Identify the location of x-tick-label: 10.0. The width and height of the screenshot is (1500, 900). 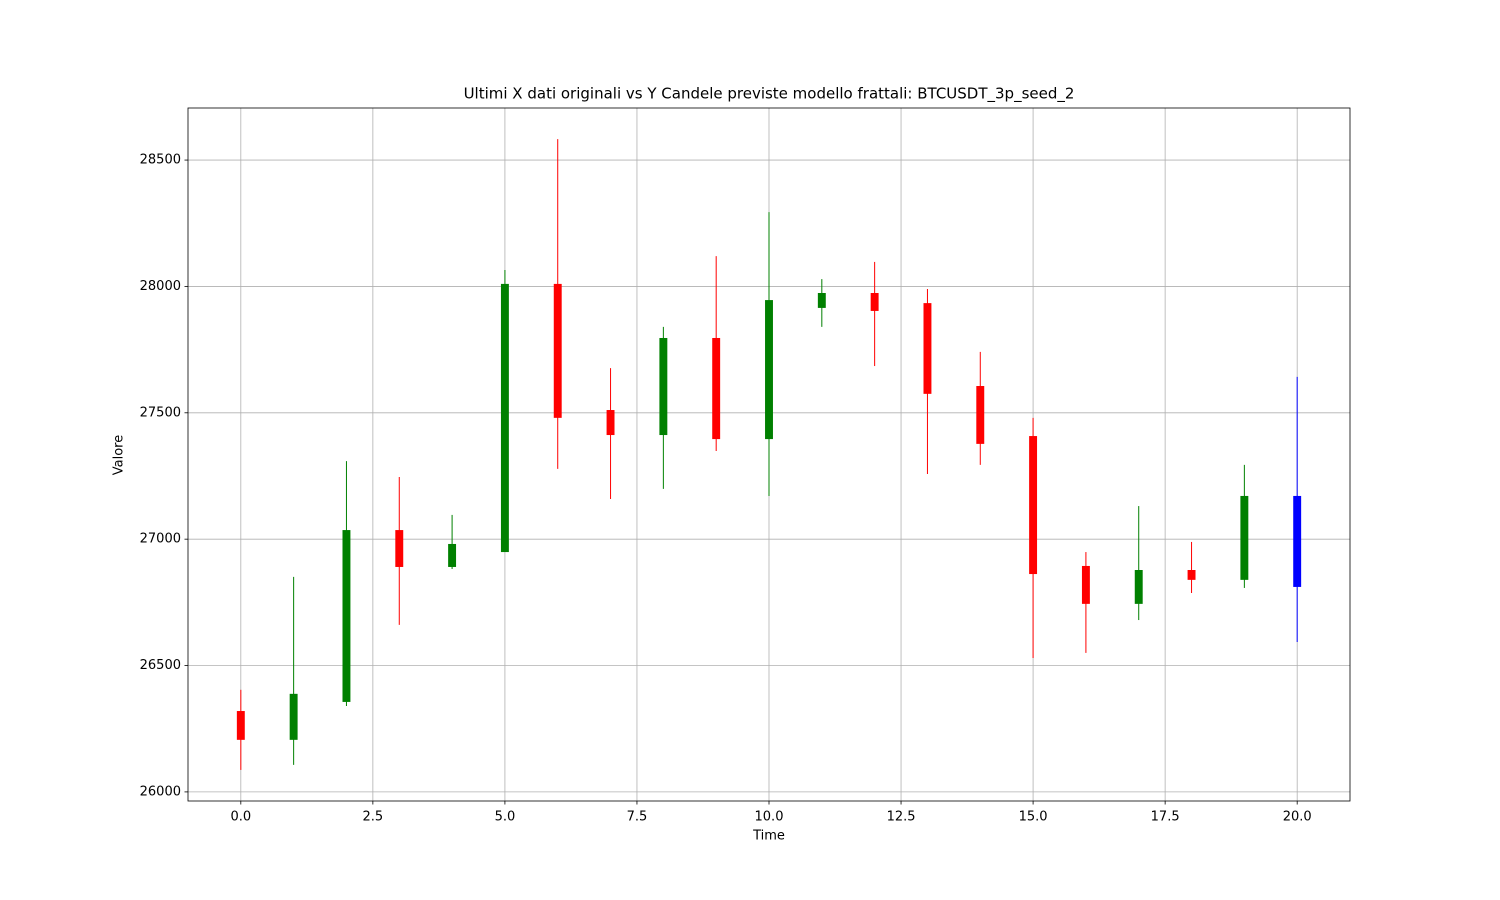
(769, 817).